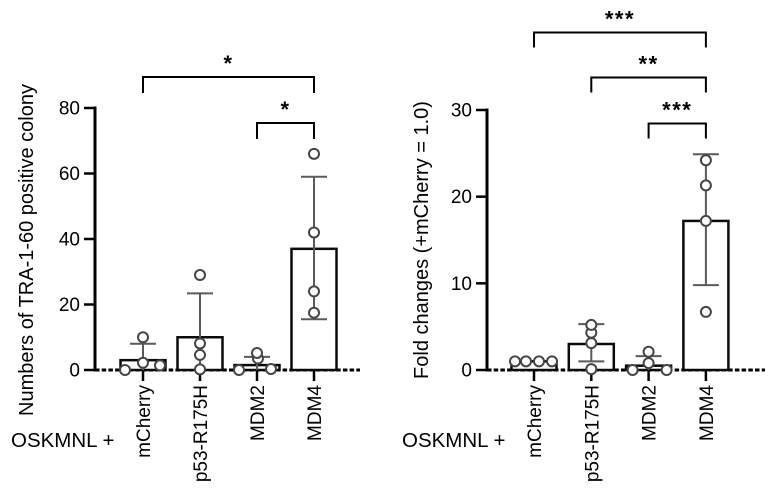 This screenshot has height=497, width=768. I want to click on y-tick-label: 80, so click(69, 109).